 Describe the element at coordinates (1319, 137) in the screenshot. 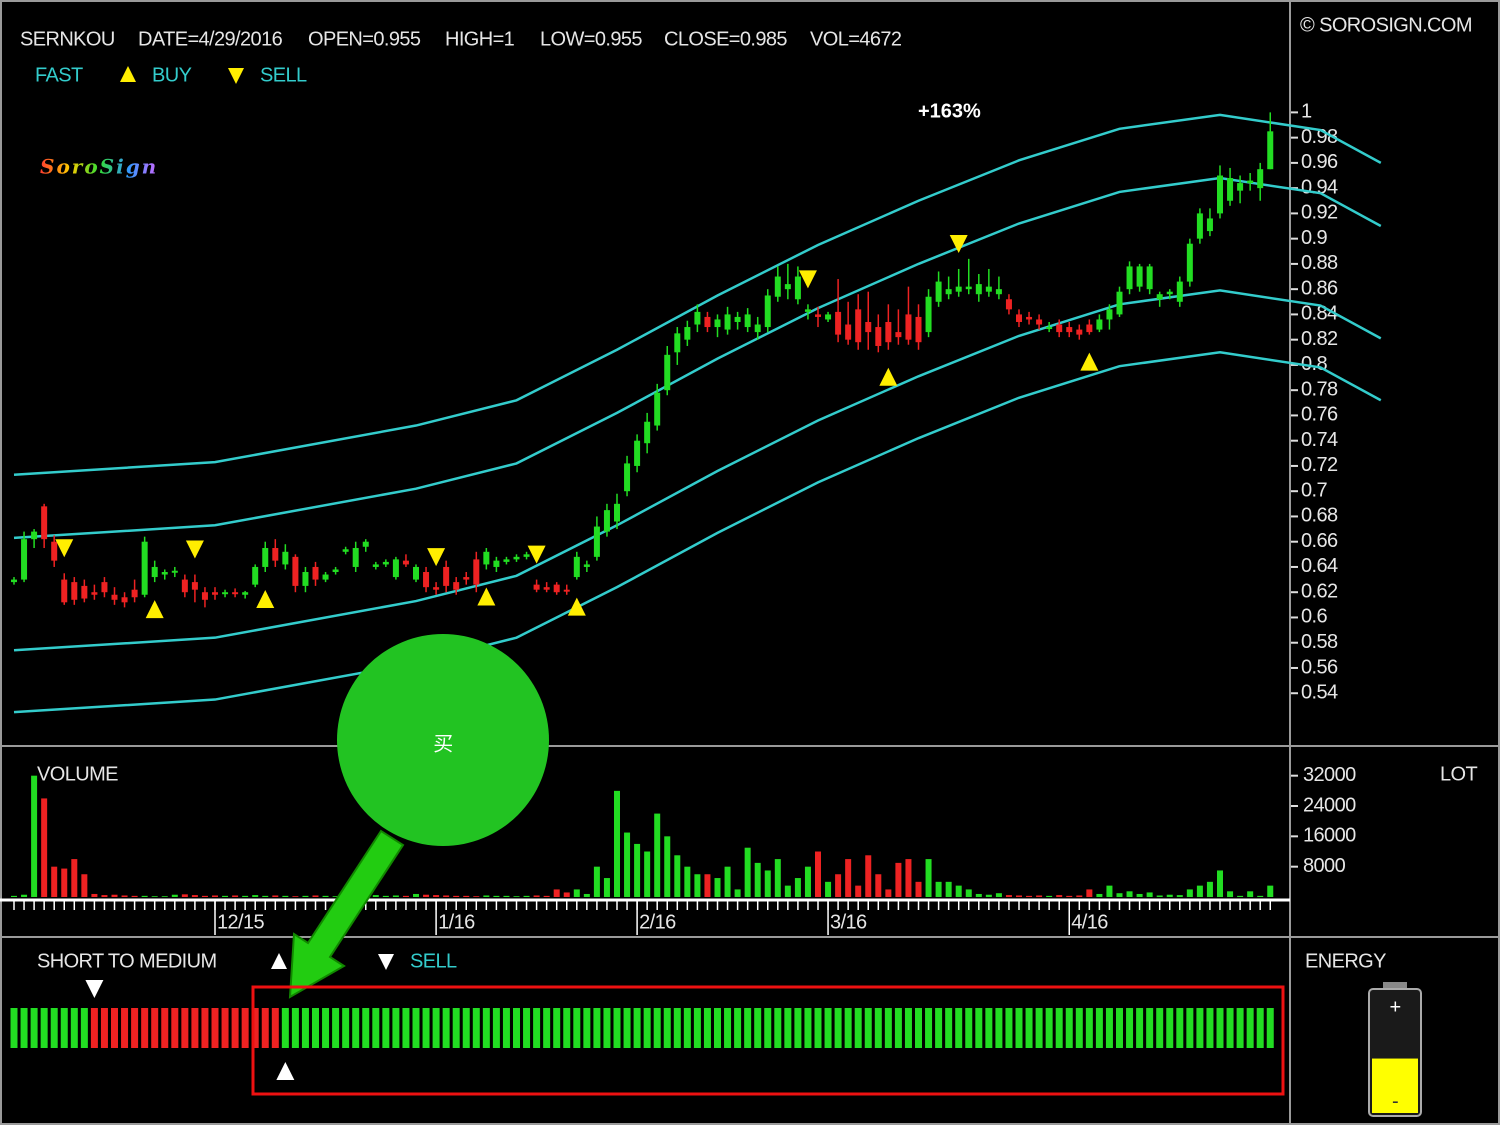

I see `y-tick-label: 0.98` at that location.